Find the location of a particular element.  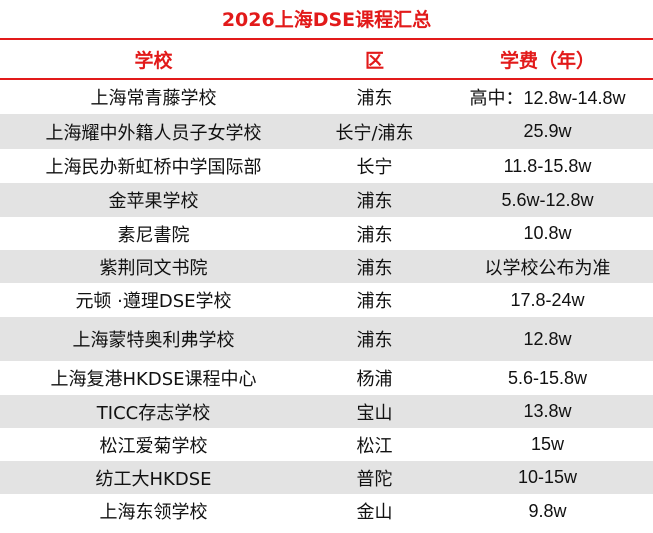

school-name: 纺工大HKDSE is located at coordinates (153, 477).